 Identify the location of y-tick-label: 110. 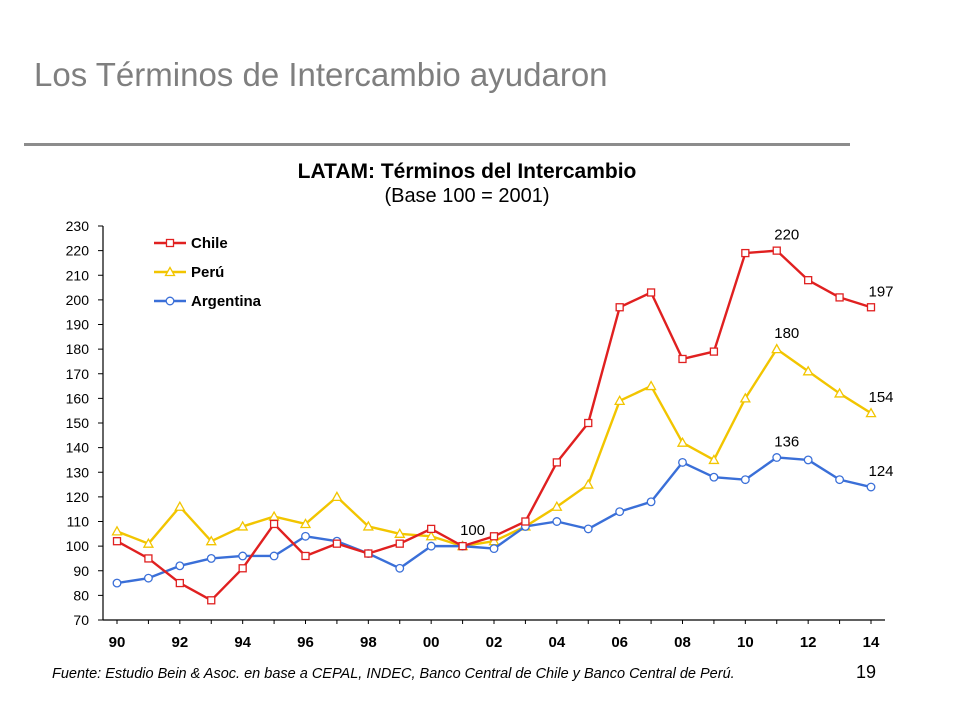
(78, 522).